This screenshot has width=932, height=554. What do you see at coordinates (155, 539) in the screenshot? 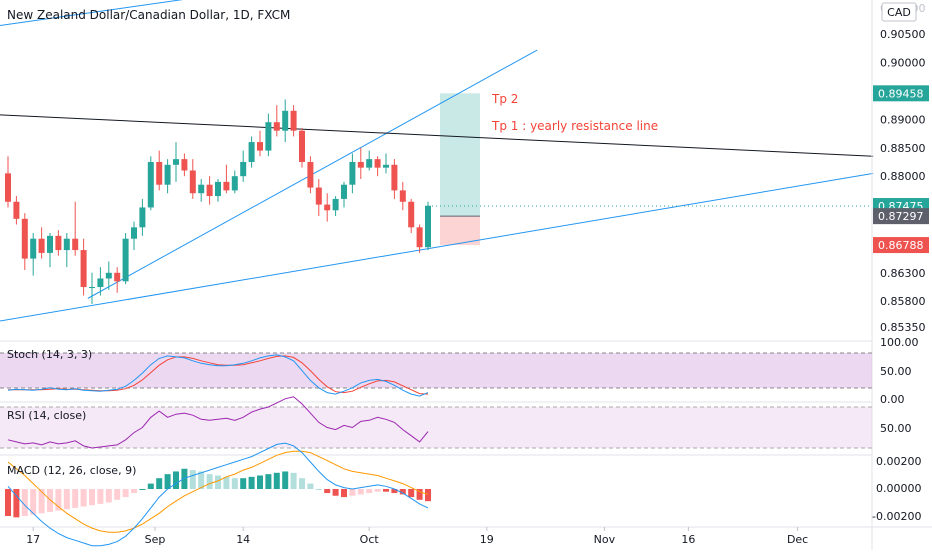
I see `time-tick-label: Sep` at bounding box center [155, 539].